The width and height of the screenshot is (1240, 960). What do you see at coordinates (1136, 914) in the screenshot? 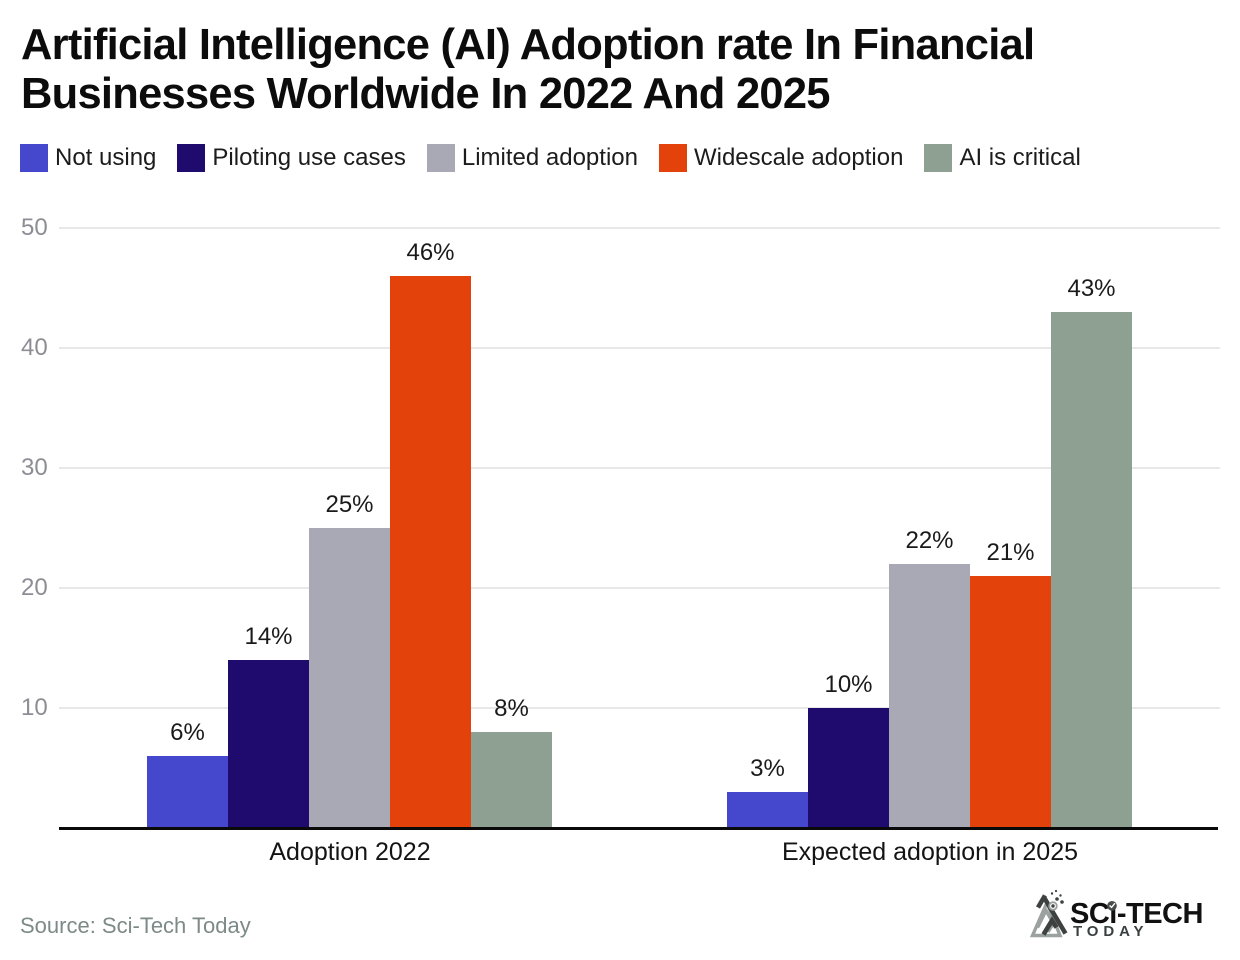
I see `svg-text: SCi-TECH` at bounding box center [1136, 914].